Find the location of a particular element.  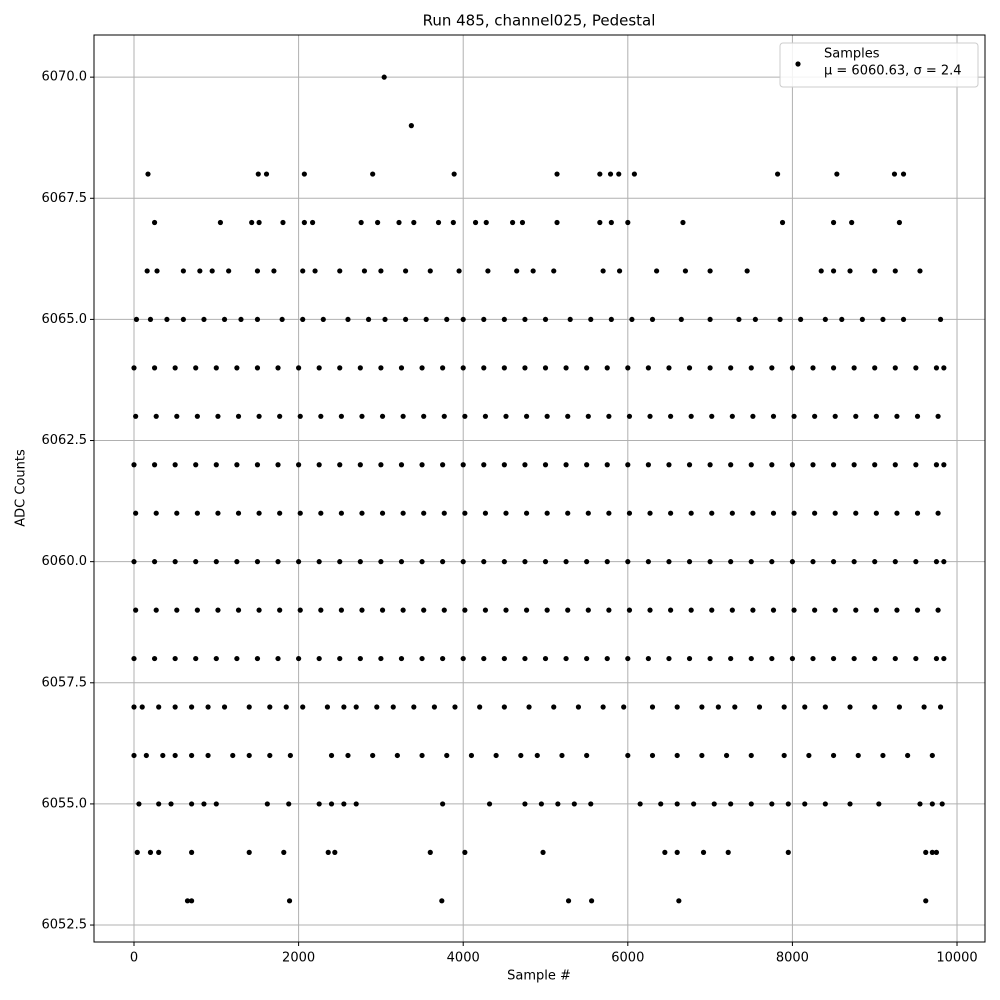

x-tick-label: 2000 is located at coordinates (298, 958).